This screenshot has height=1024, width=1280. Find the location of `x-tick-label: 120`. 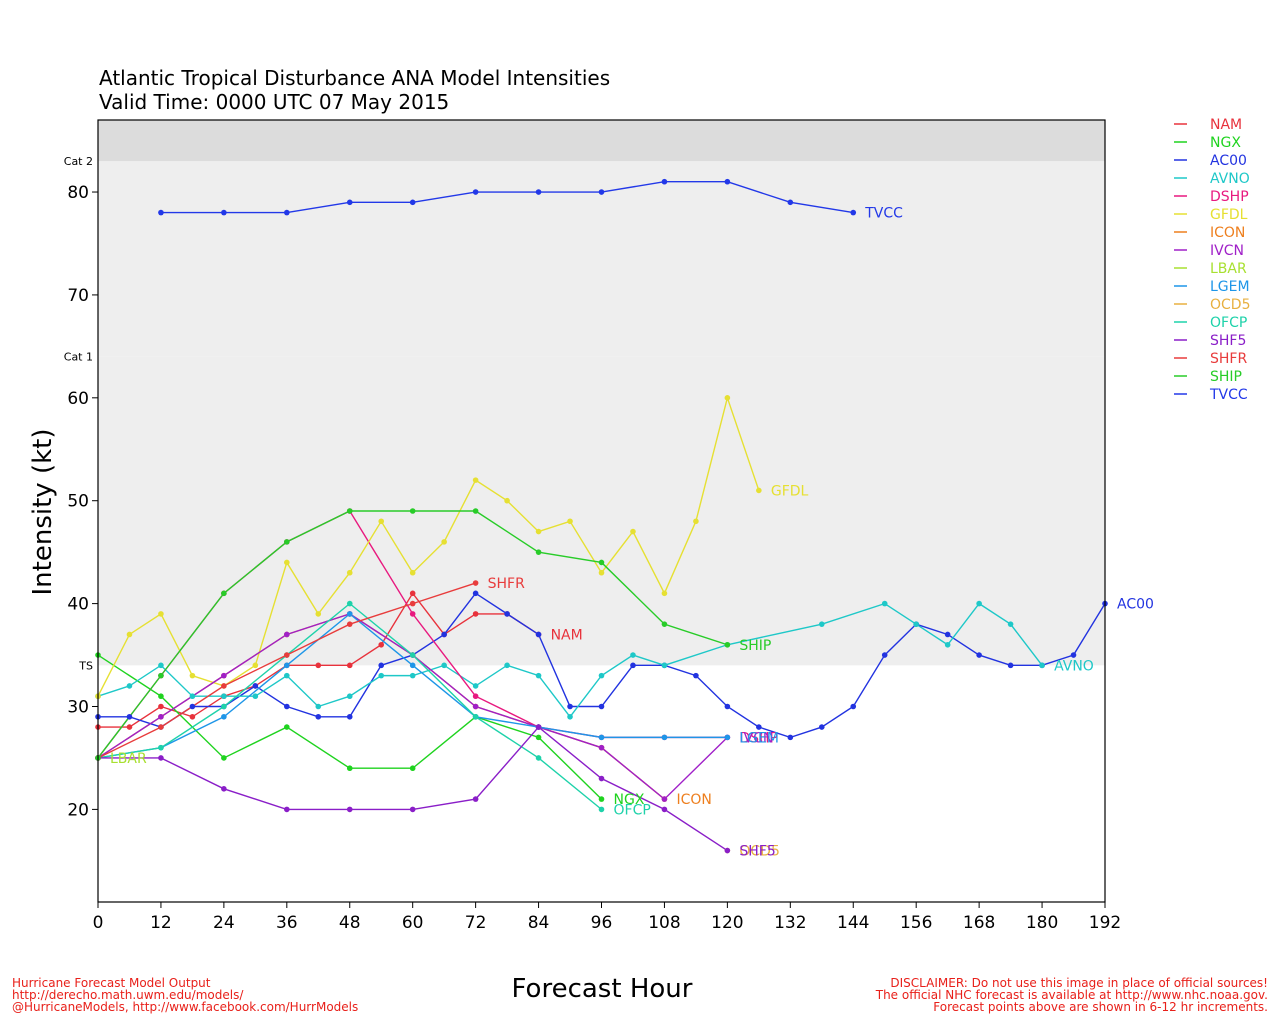

x-tick-label: 120 is located at coordinates (727, 923).